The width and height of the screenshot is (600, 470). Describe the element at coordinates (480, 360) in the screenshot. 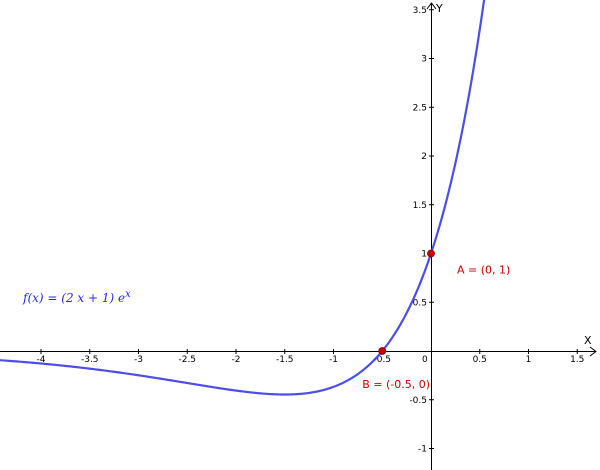

I see `x-tick-label: 0.5` at that location.